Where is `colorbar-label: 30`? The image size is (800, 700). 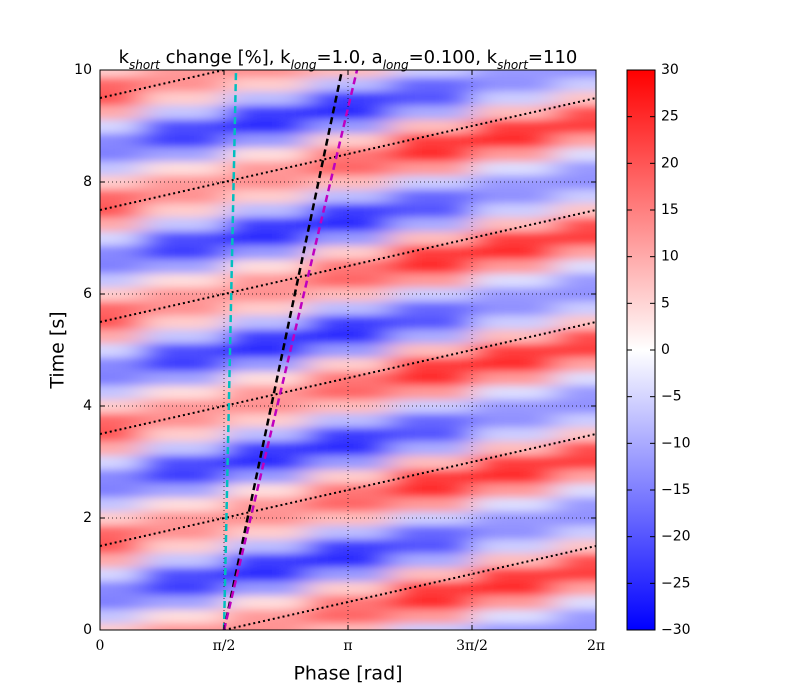
colorbar-label: 30 is located at coordinates (670, 70).